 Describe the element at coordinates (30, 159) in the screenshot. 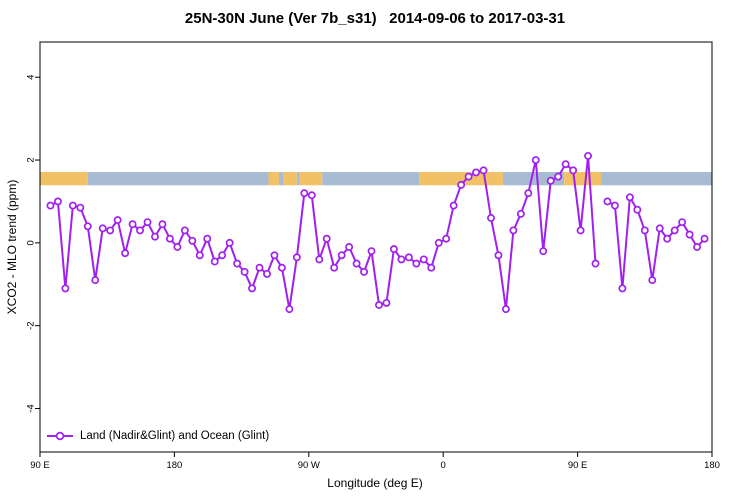

I see `y-tick-label: 2` at that location.